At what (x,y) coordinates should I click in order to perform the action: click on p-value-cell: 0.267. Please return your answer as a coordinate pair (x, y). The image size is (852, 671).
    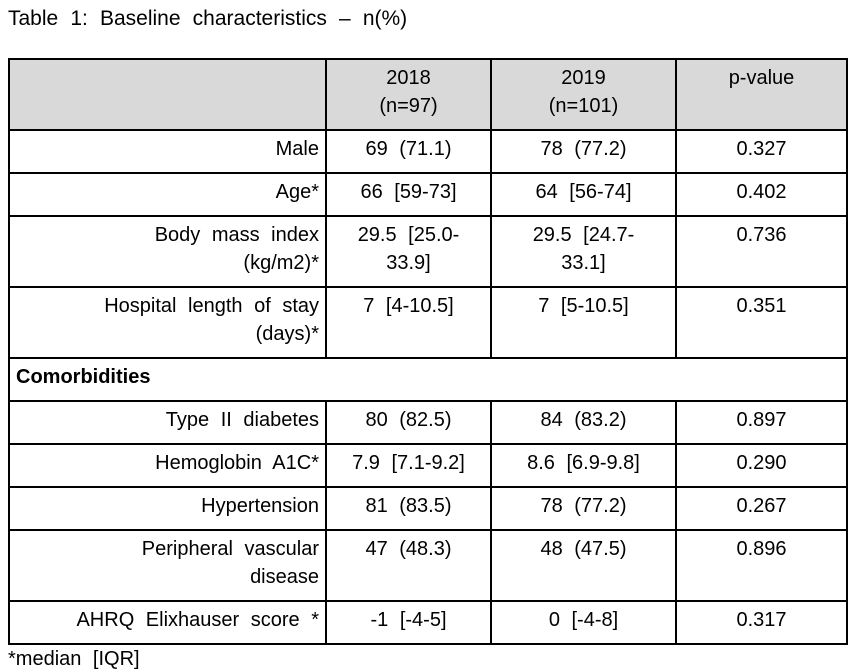
    Looking at the image, I should click on (761, 508).